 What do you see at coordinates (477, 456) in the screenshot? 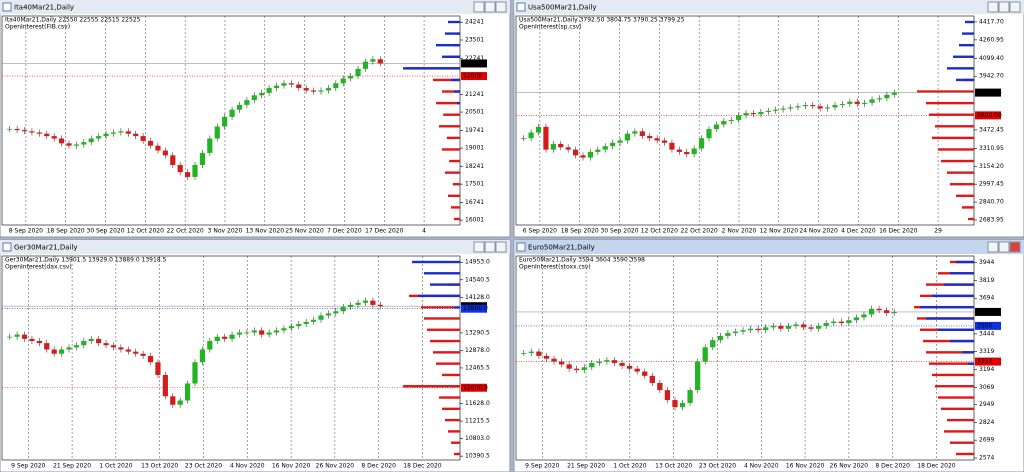
I see `y-tick-label: 10390.5` at bounding box center [477, 456].